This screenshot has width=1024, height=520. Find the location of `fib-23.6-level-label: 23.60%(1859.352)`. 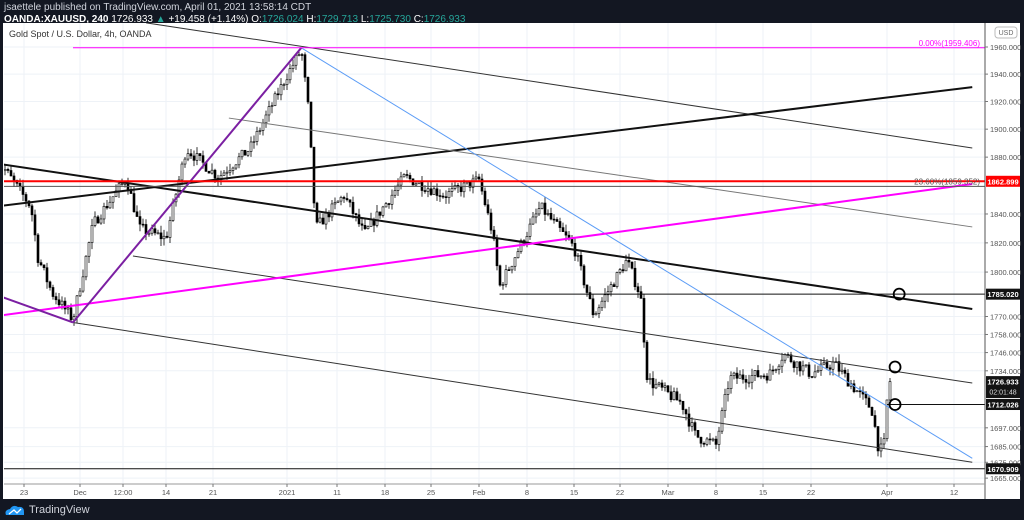

fib-23.6-level-label: 23.60%(1859.352) is located at coordinates (947, 181).